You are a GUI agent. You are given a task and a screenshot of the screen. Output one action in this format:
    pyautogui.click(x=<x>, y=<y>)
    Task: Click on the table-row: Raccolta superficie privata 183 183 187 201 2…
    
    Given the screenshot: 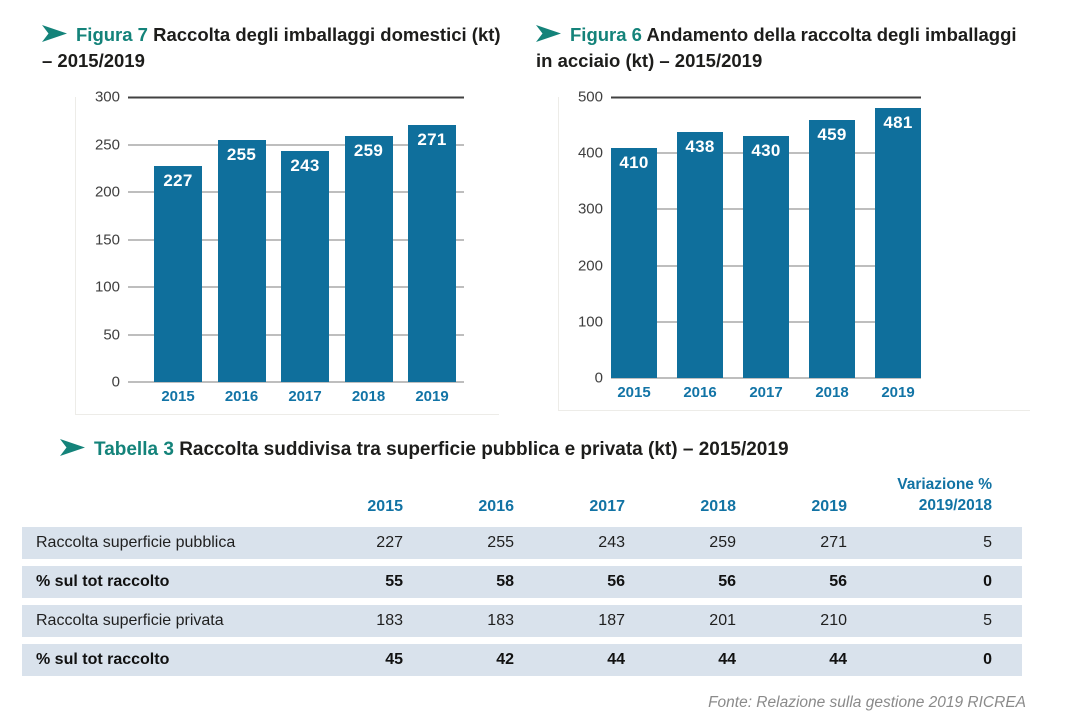 What is the action you would take?
    pyautogui.click(x=522, y=621)
    